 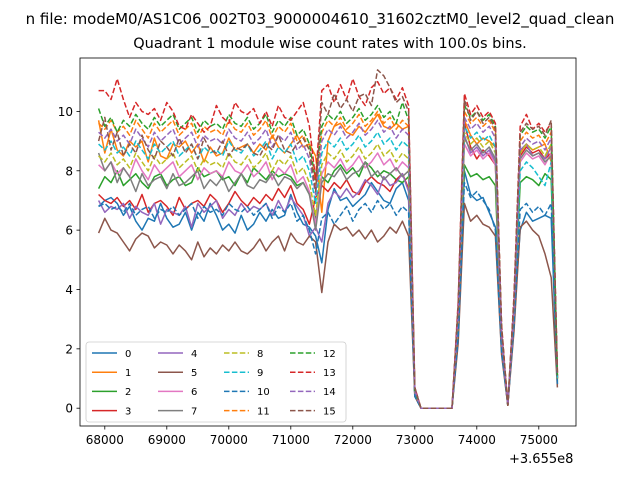 I want to click on x-tick-label: 75000, so click(x=539, y=440).